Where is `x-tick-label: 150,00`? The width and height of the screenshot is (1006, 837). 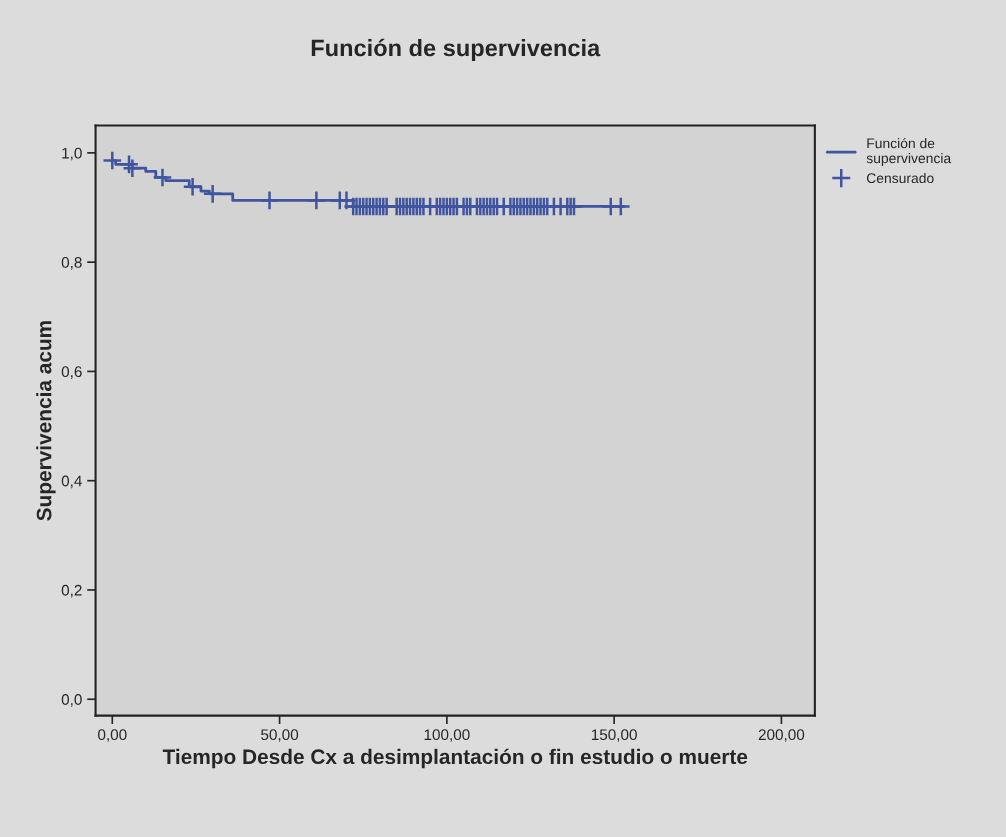 x-tick-label: 150,00 is located at coordinates (614, 735).